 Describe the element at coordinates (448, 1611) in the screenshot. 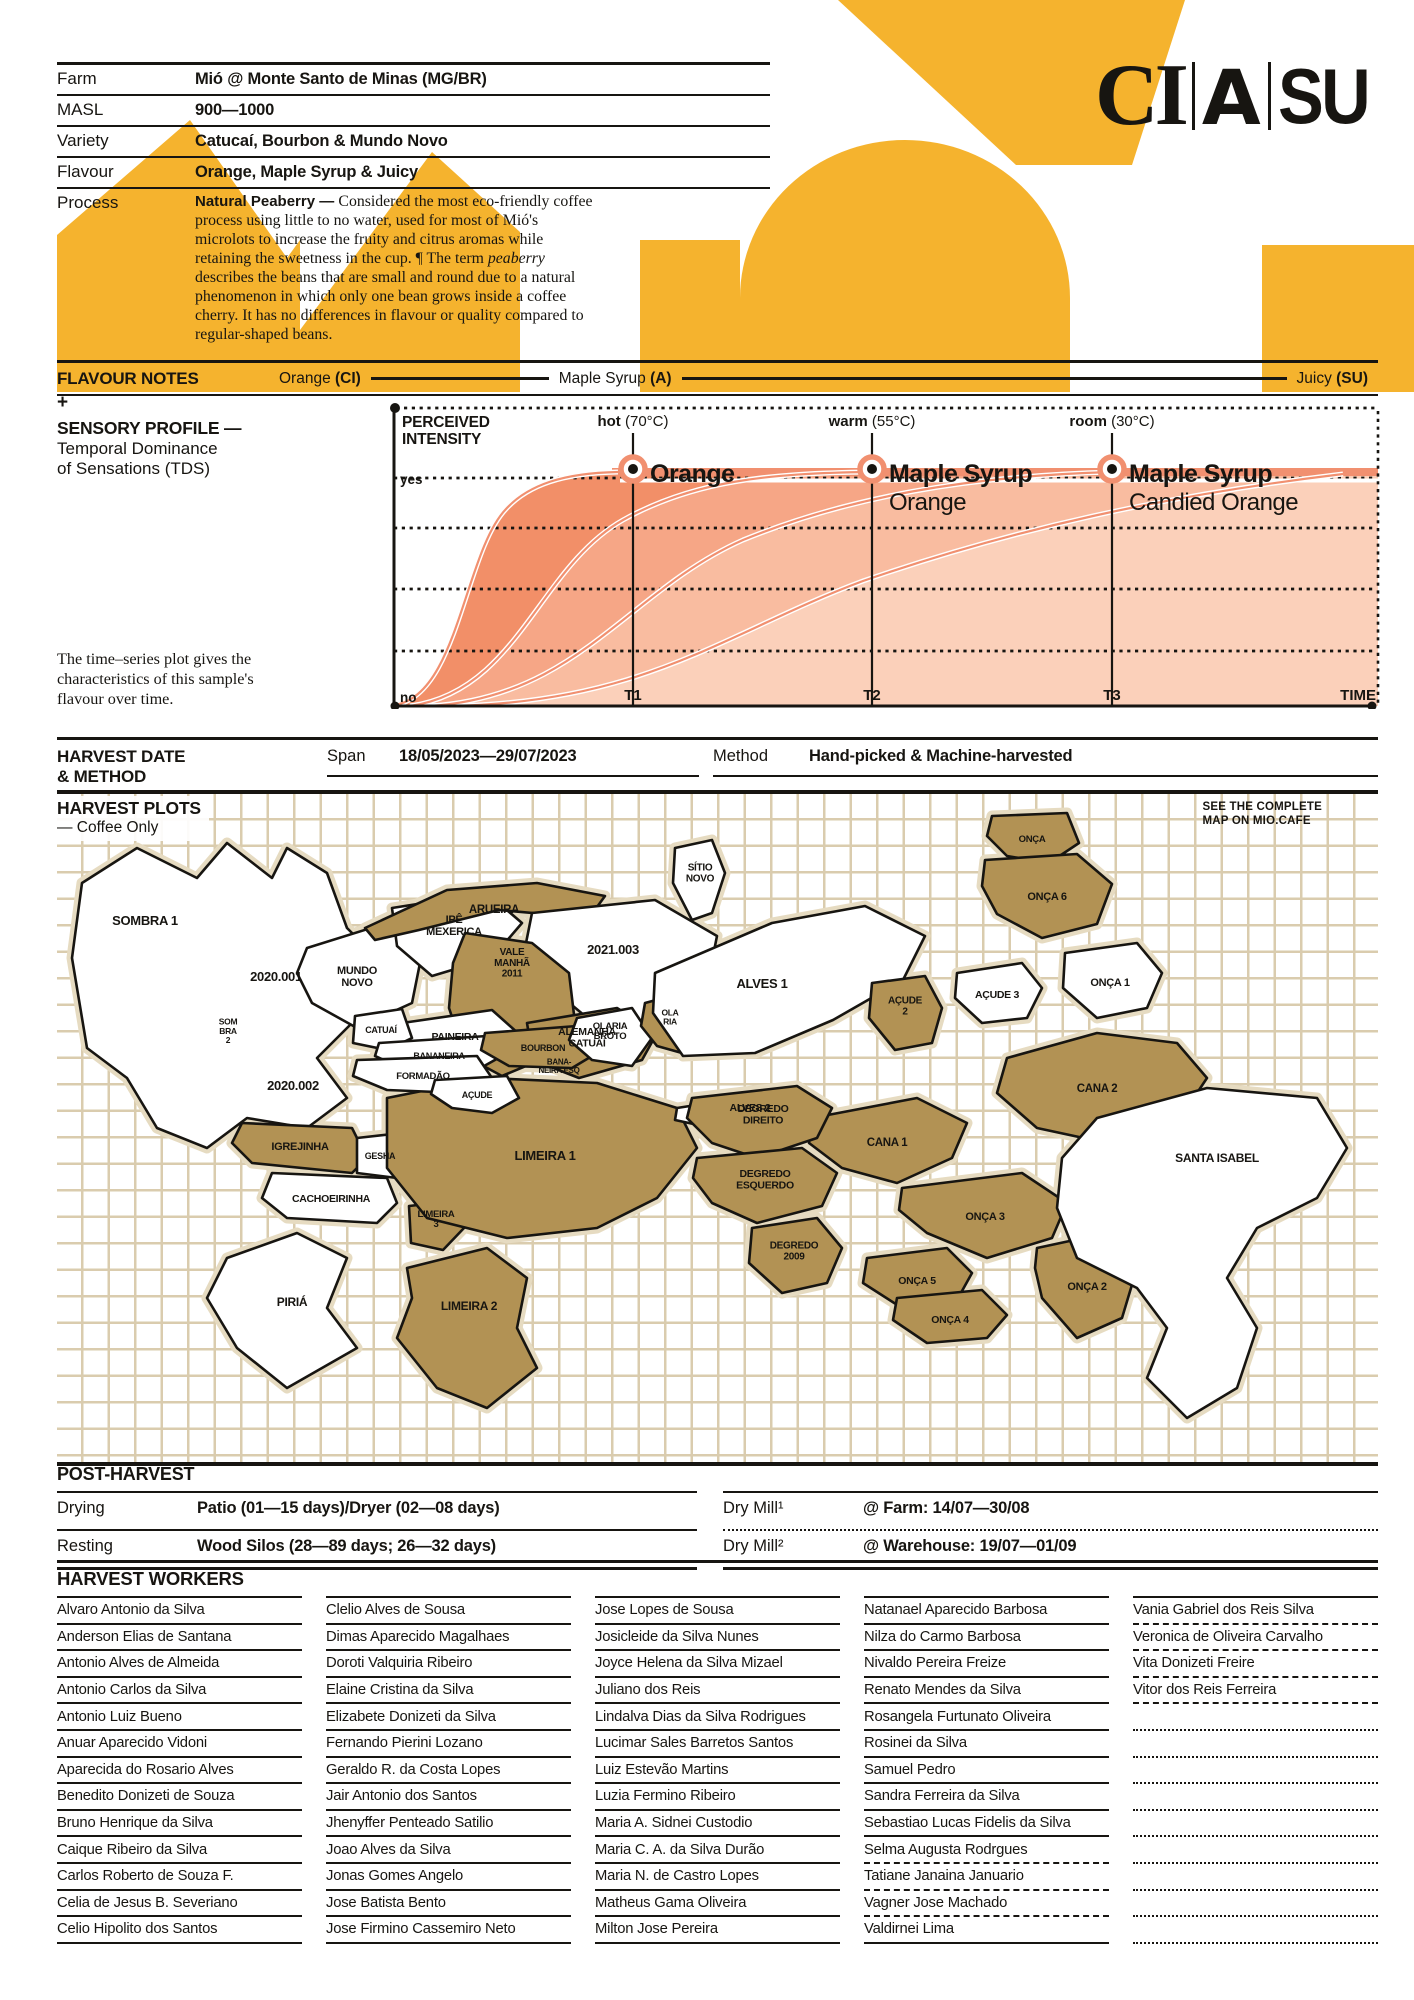

I see `worker-row: Clelio Alves de Sousa` at that location.